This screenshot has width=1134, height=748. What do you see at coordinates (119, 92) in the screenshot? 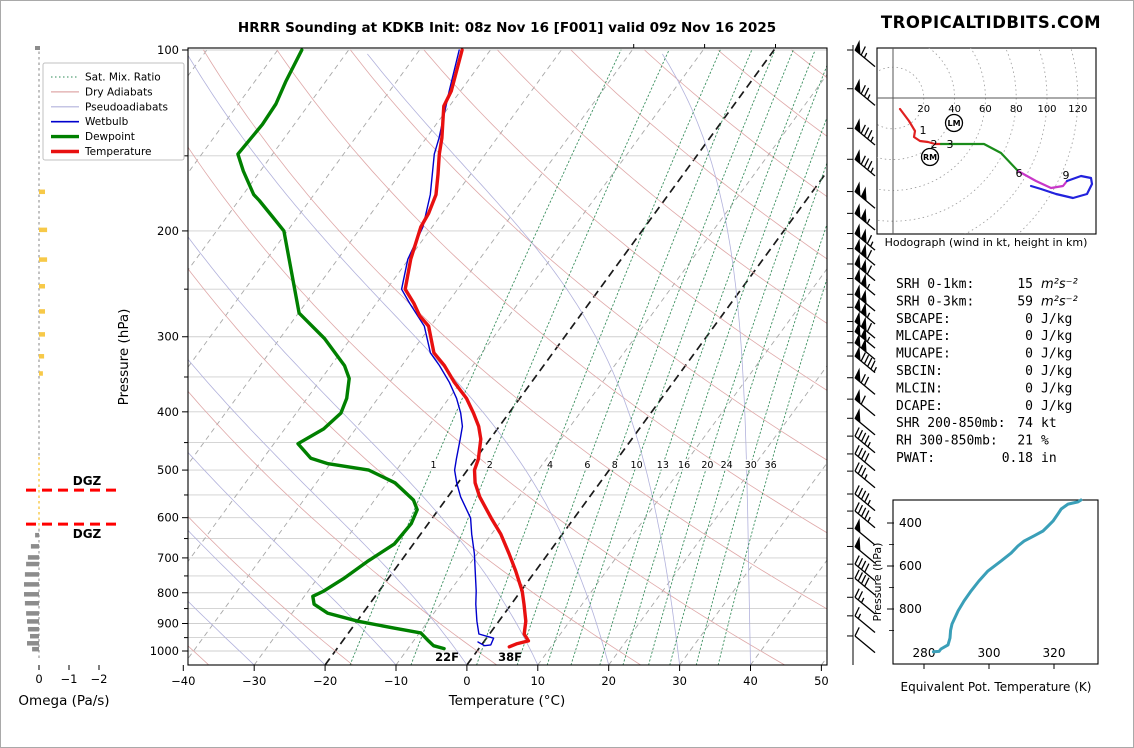
I see `legend-label: Dry Adiabats` at bounding box center [119, 92].